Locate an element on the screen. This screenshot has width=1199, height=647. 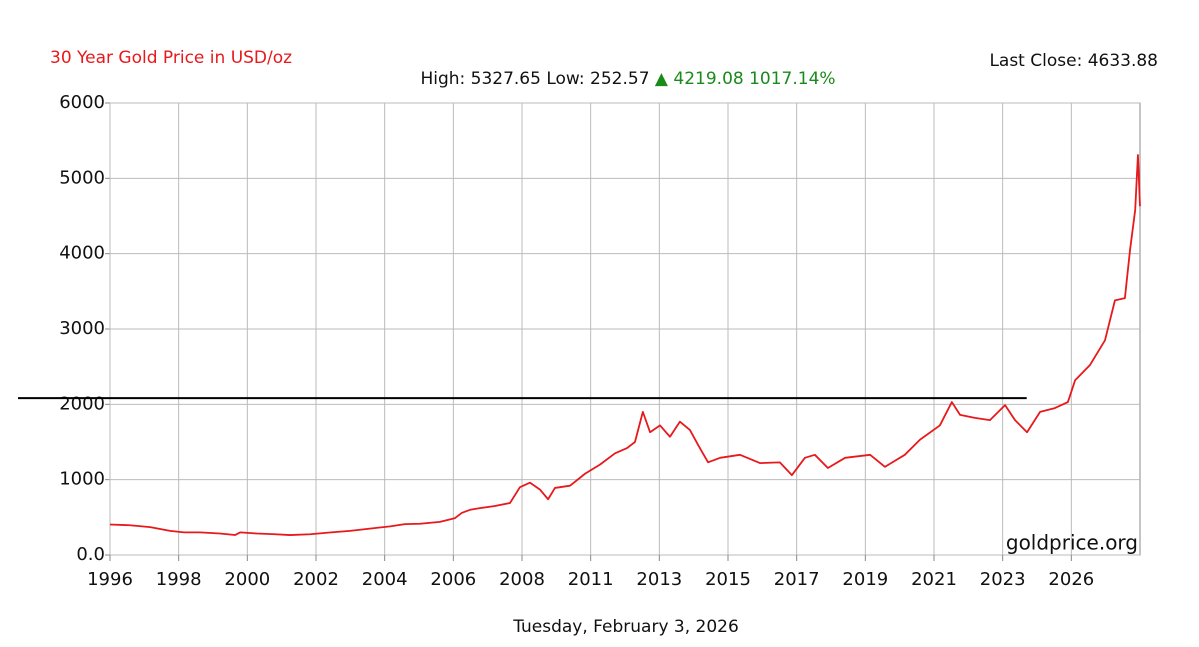
watermark: goldprice.org is located at coordinates (1072, 543).